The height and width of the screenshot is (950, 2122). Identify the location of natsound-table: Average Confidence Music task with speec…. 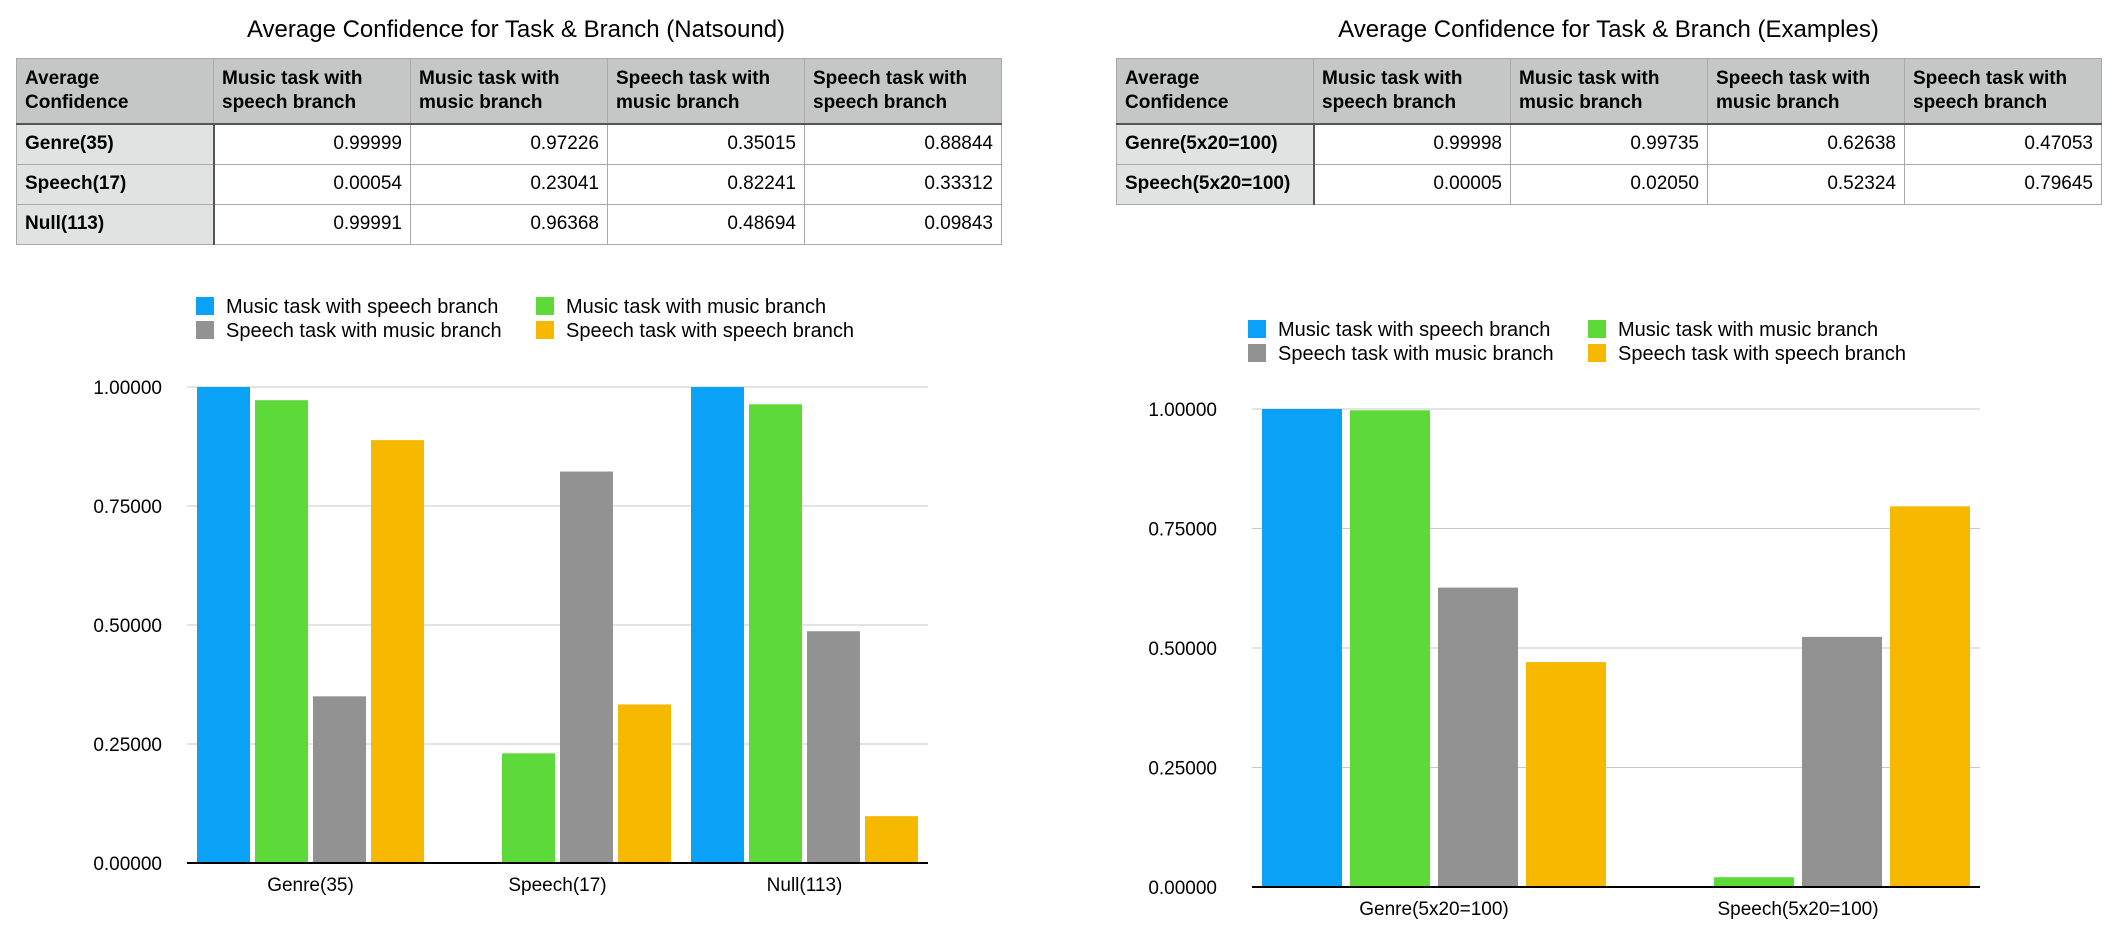
(509, 151).